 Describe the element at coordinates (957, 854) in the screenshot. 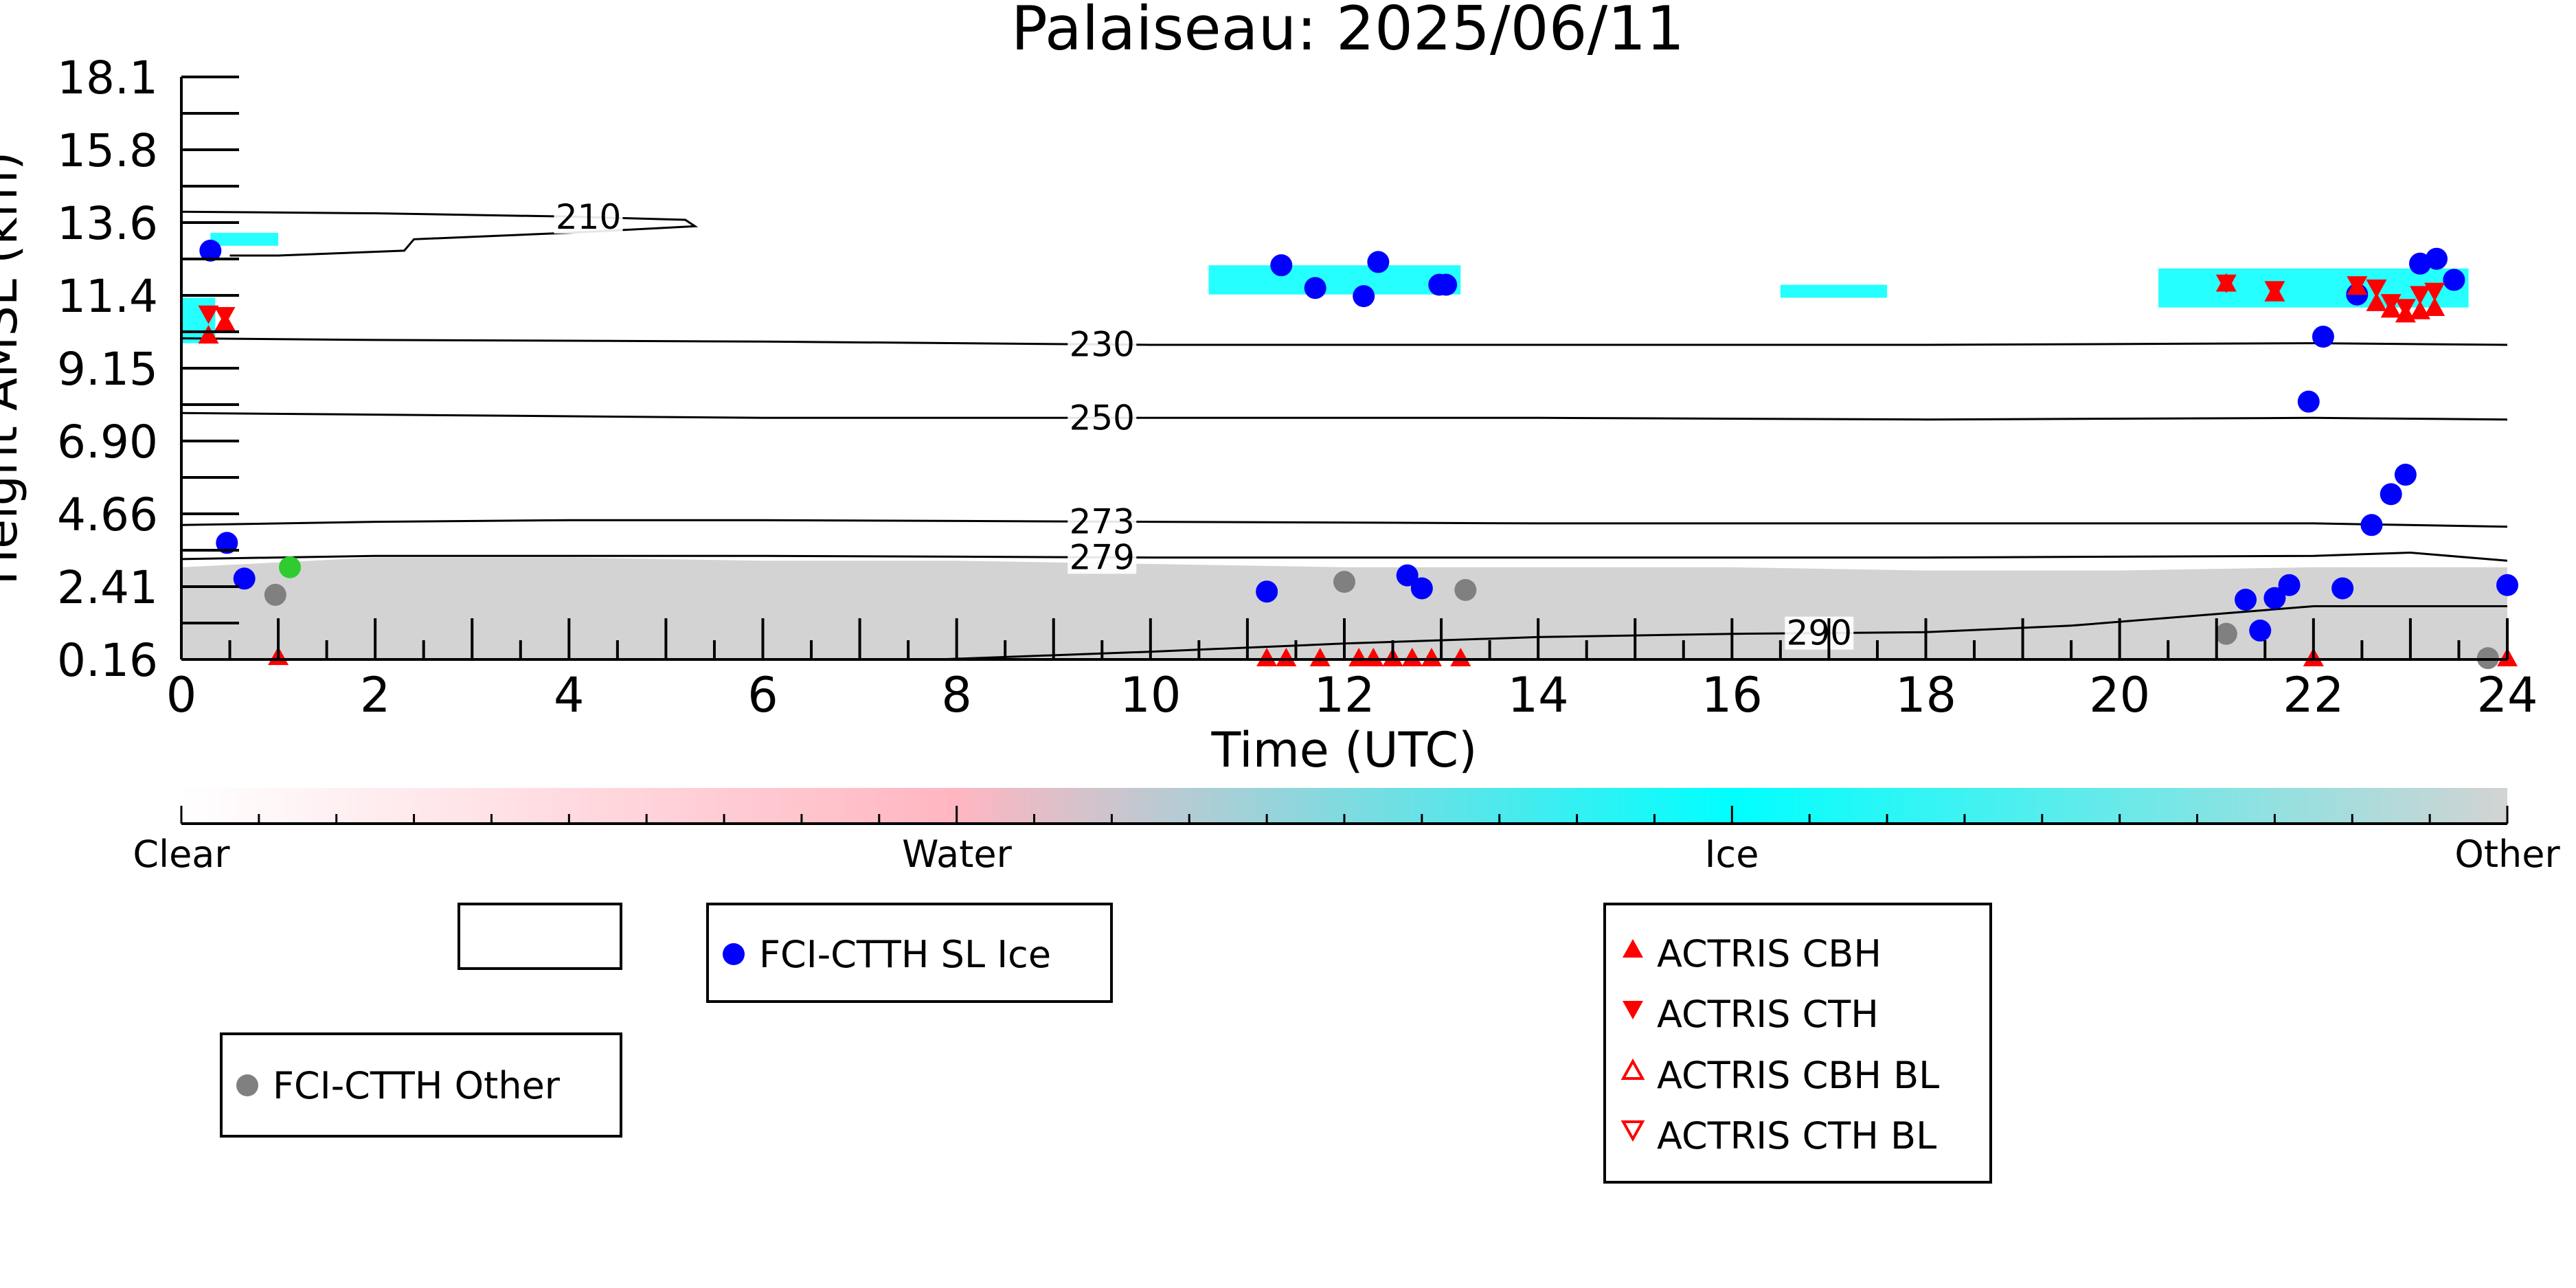

I see `colorbar-label-water: Water` at that location.